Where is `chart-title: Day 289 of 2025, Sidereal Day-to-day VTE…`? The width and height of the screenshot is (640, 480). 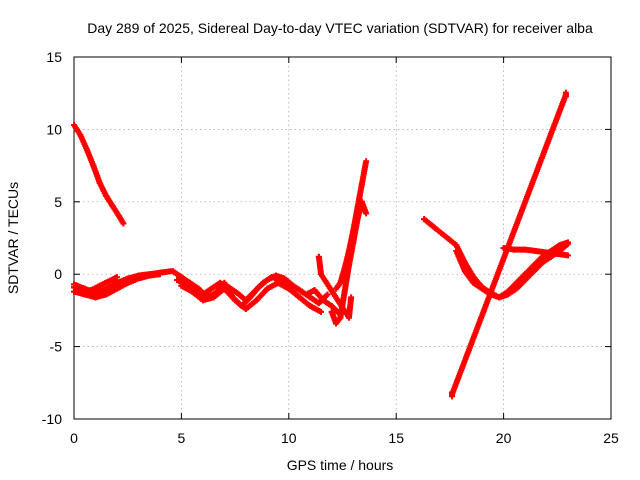 chart-title: Day 289 of 2025, Sidereal Day-to-day VTE… is located at coordinates (340, 28).